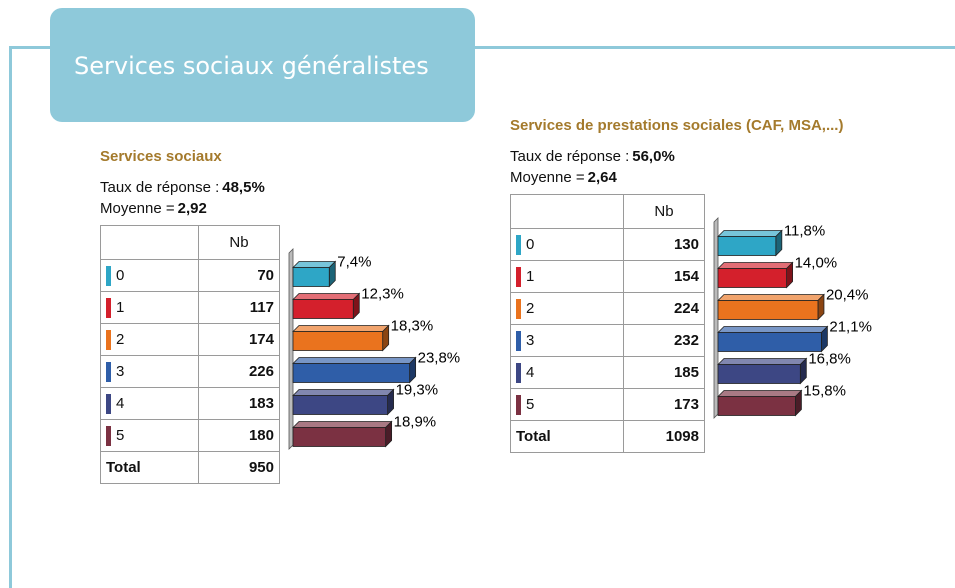  I want to click on value: 48,5%, so click(243, 187).